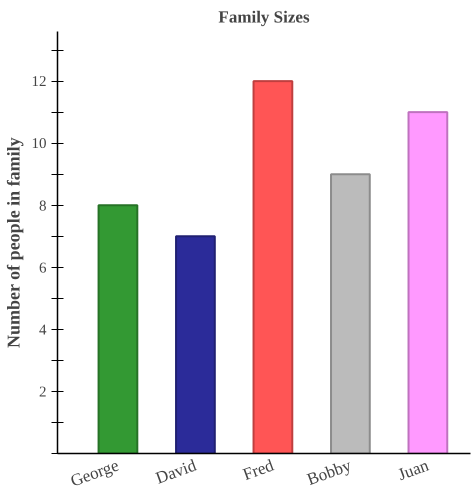 The height and width of the screenshot is (502, 474). I want to click on y-tick-label: 8, so click(42, 206).